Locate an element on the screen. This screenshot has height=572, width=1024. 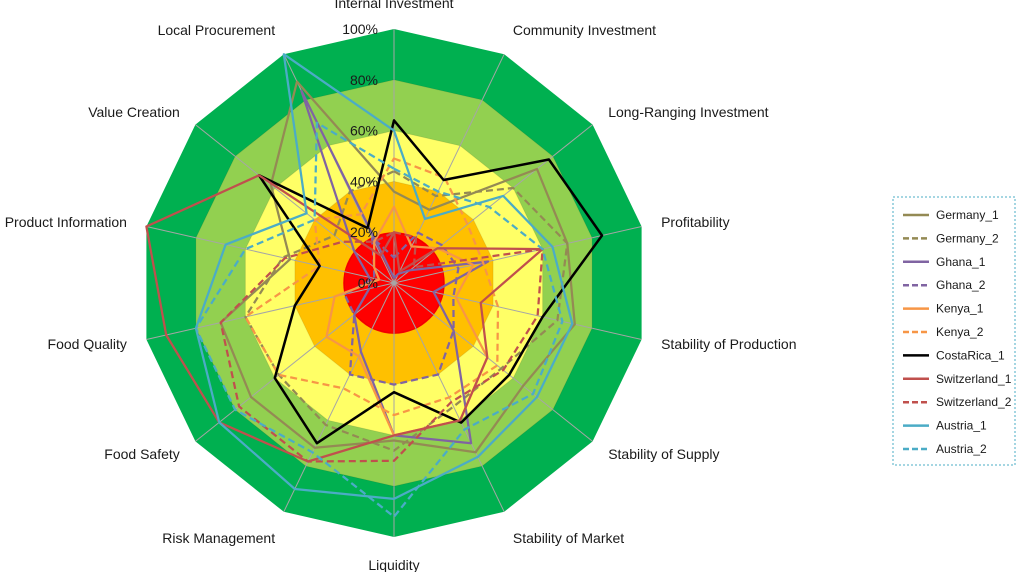
legend-label: Ghana_1 is located at coordinates (961, 262).